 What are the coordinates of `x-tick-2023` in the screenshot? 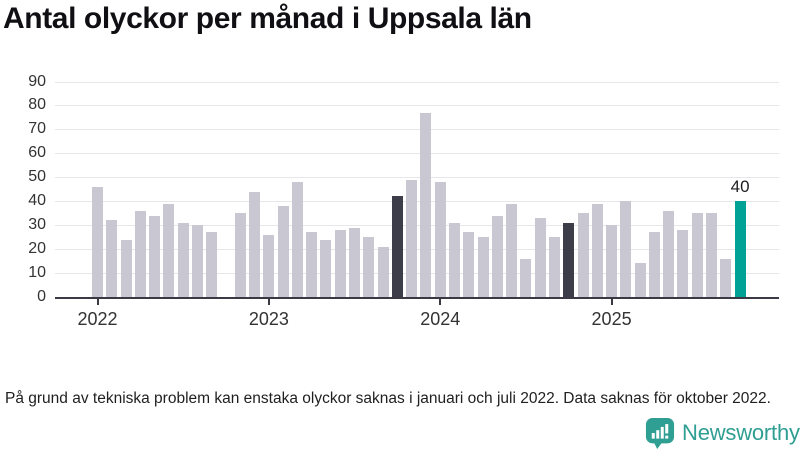 It's located at (268, 302).